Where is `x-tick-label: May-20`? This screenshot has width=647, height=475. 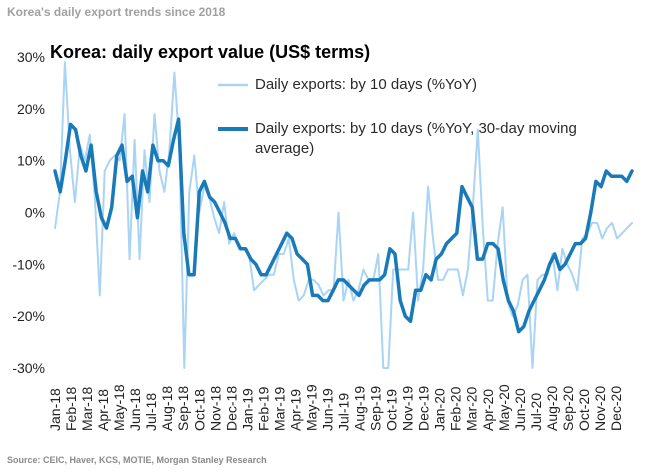 x-tick-label: May-20 is located at coordinates (504, 407).